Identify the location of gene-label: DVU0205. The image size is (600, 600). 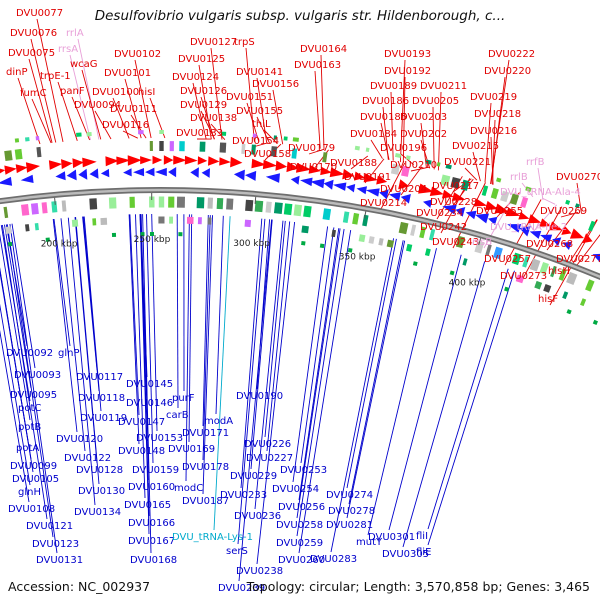
(435, 101).